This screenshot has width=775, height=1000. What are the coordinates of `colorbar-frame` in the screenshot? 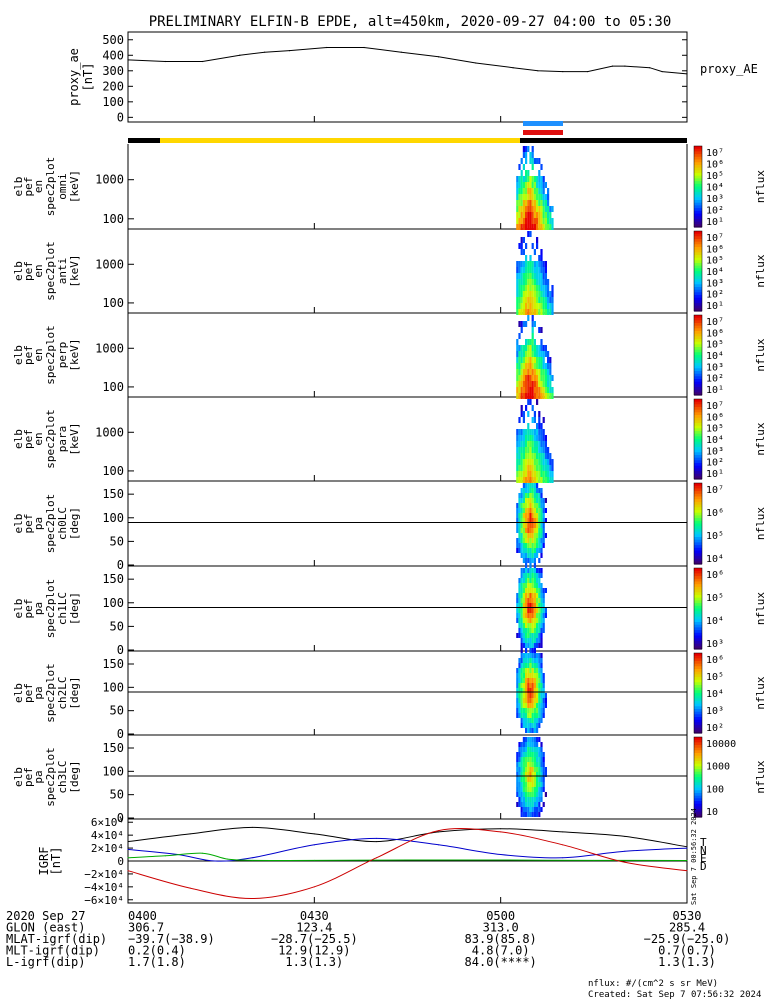 It's located at (698, 608).